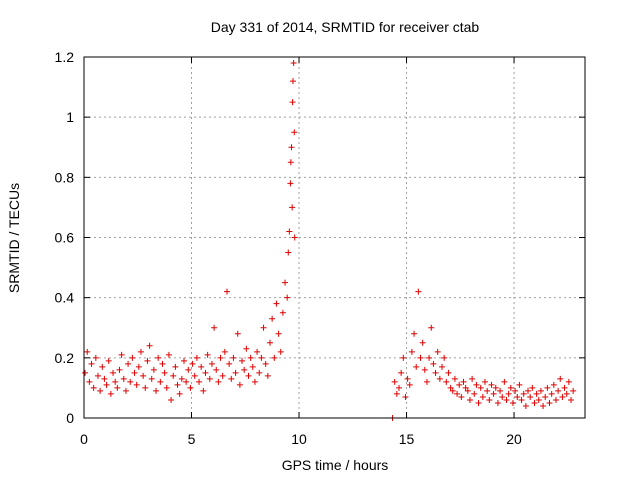 The height and width of the screenshot is (480, 640). Describe the element at coordinates (514, 439) in the screenshot. I see `x-tick-label: 20` at that location.